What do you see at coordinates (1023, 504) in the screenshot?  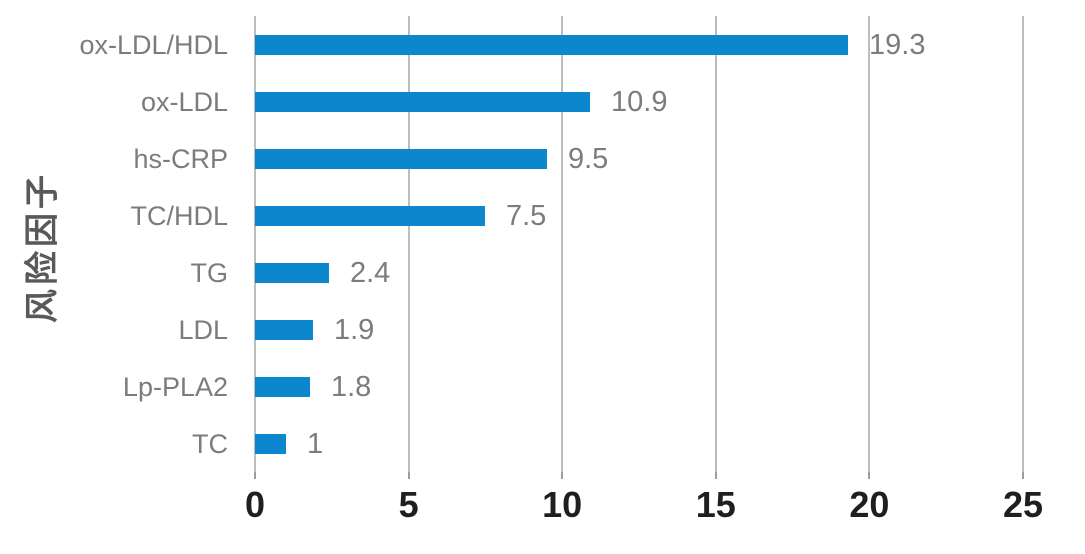 I see `x-tick-label: 25` at bounding box center [1023, 504].